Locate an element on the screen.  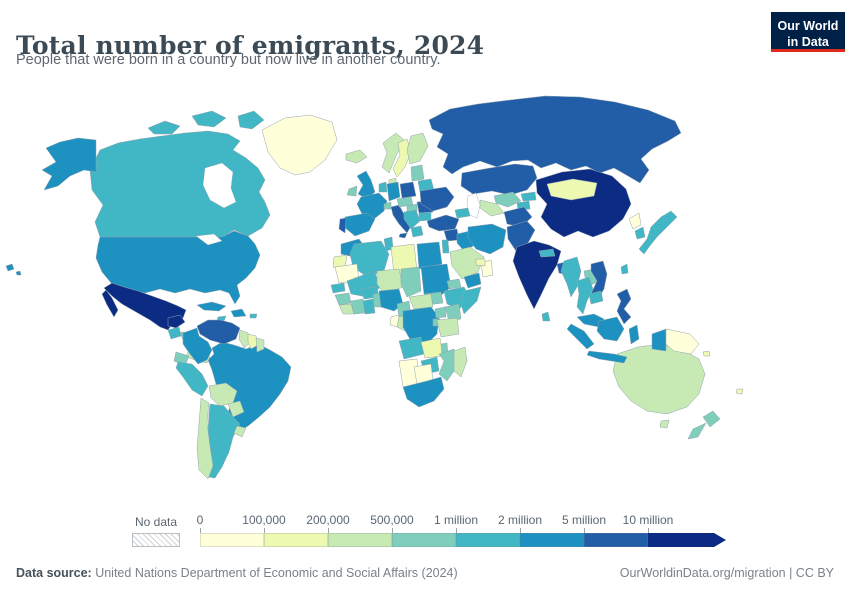
country-sweden is located at coordinates (402, 158).